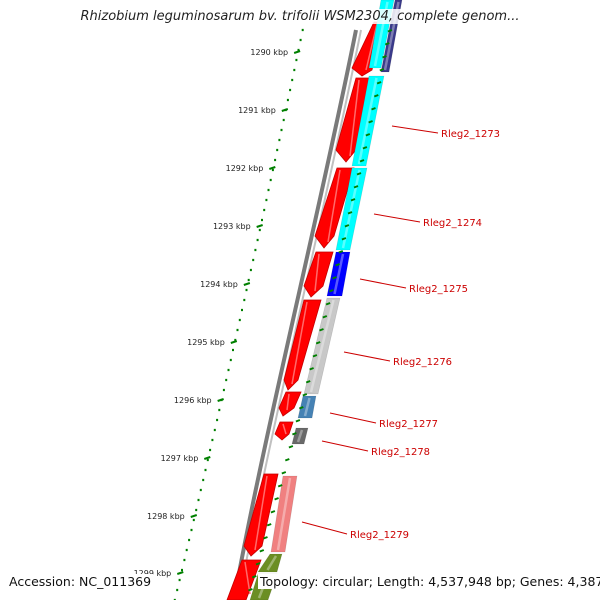  I want to click on gene-label: Rleg2_1277, so click(408, 424).